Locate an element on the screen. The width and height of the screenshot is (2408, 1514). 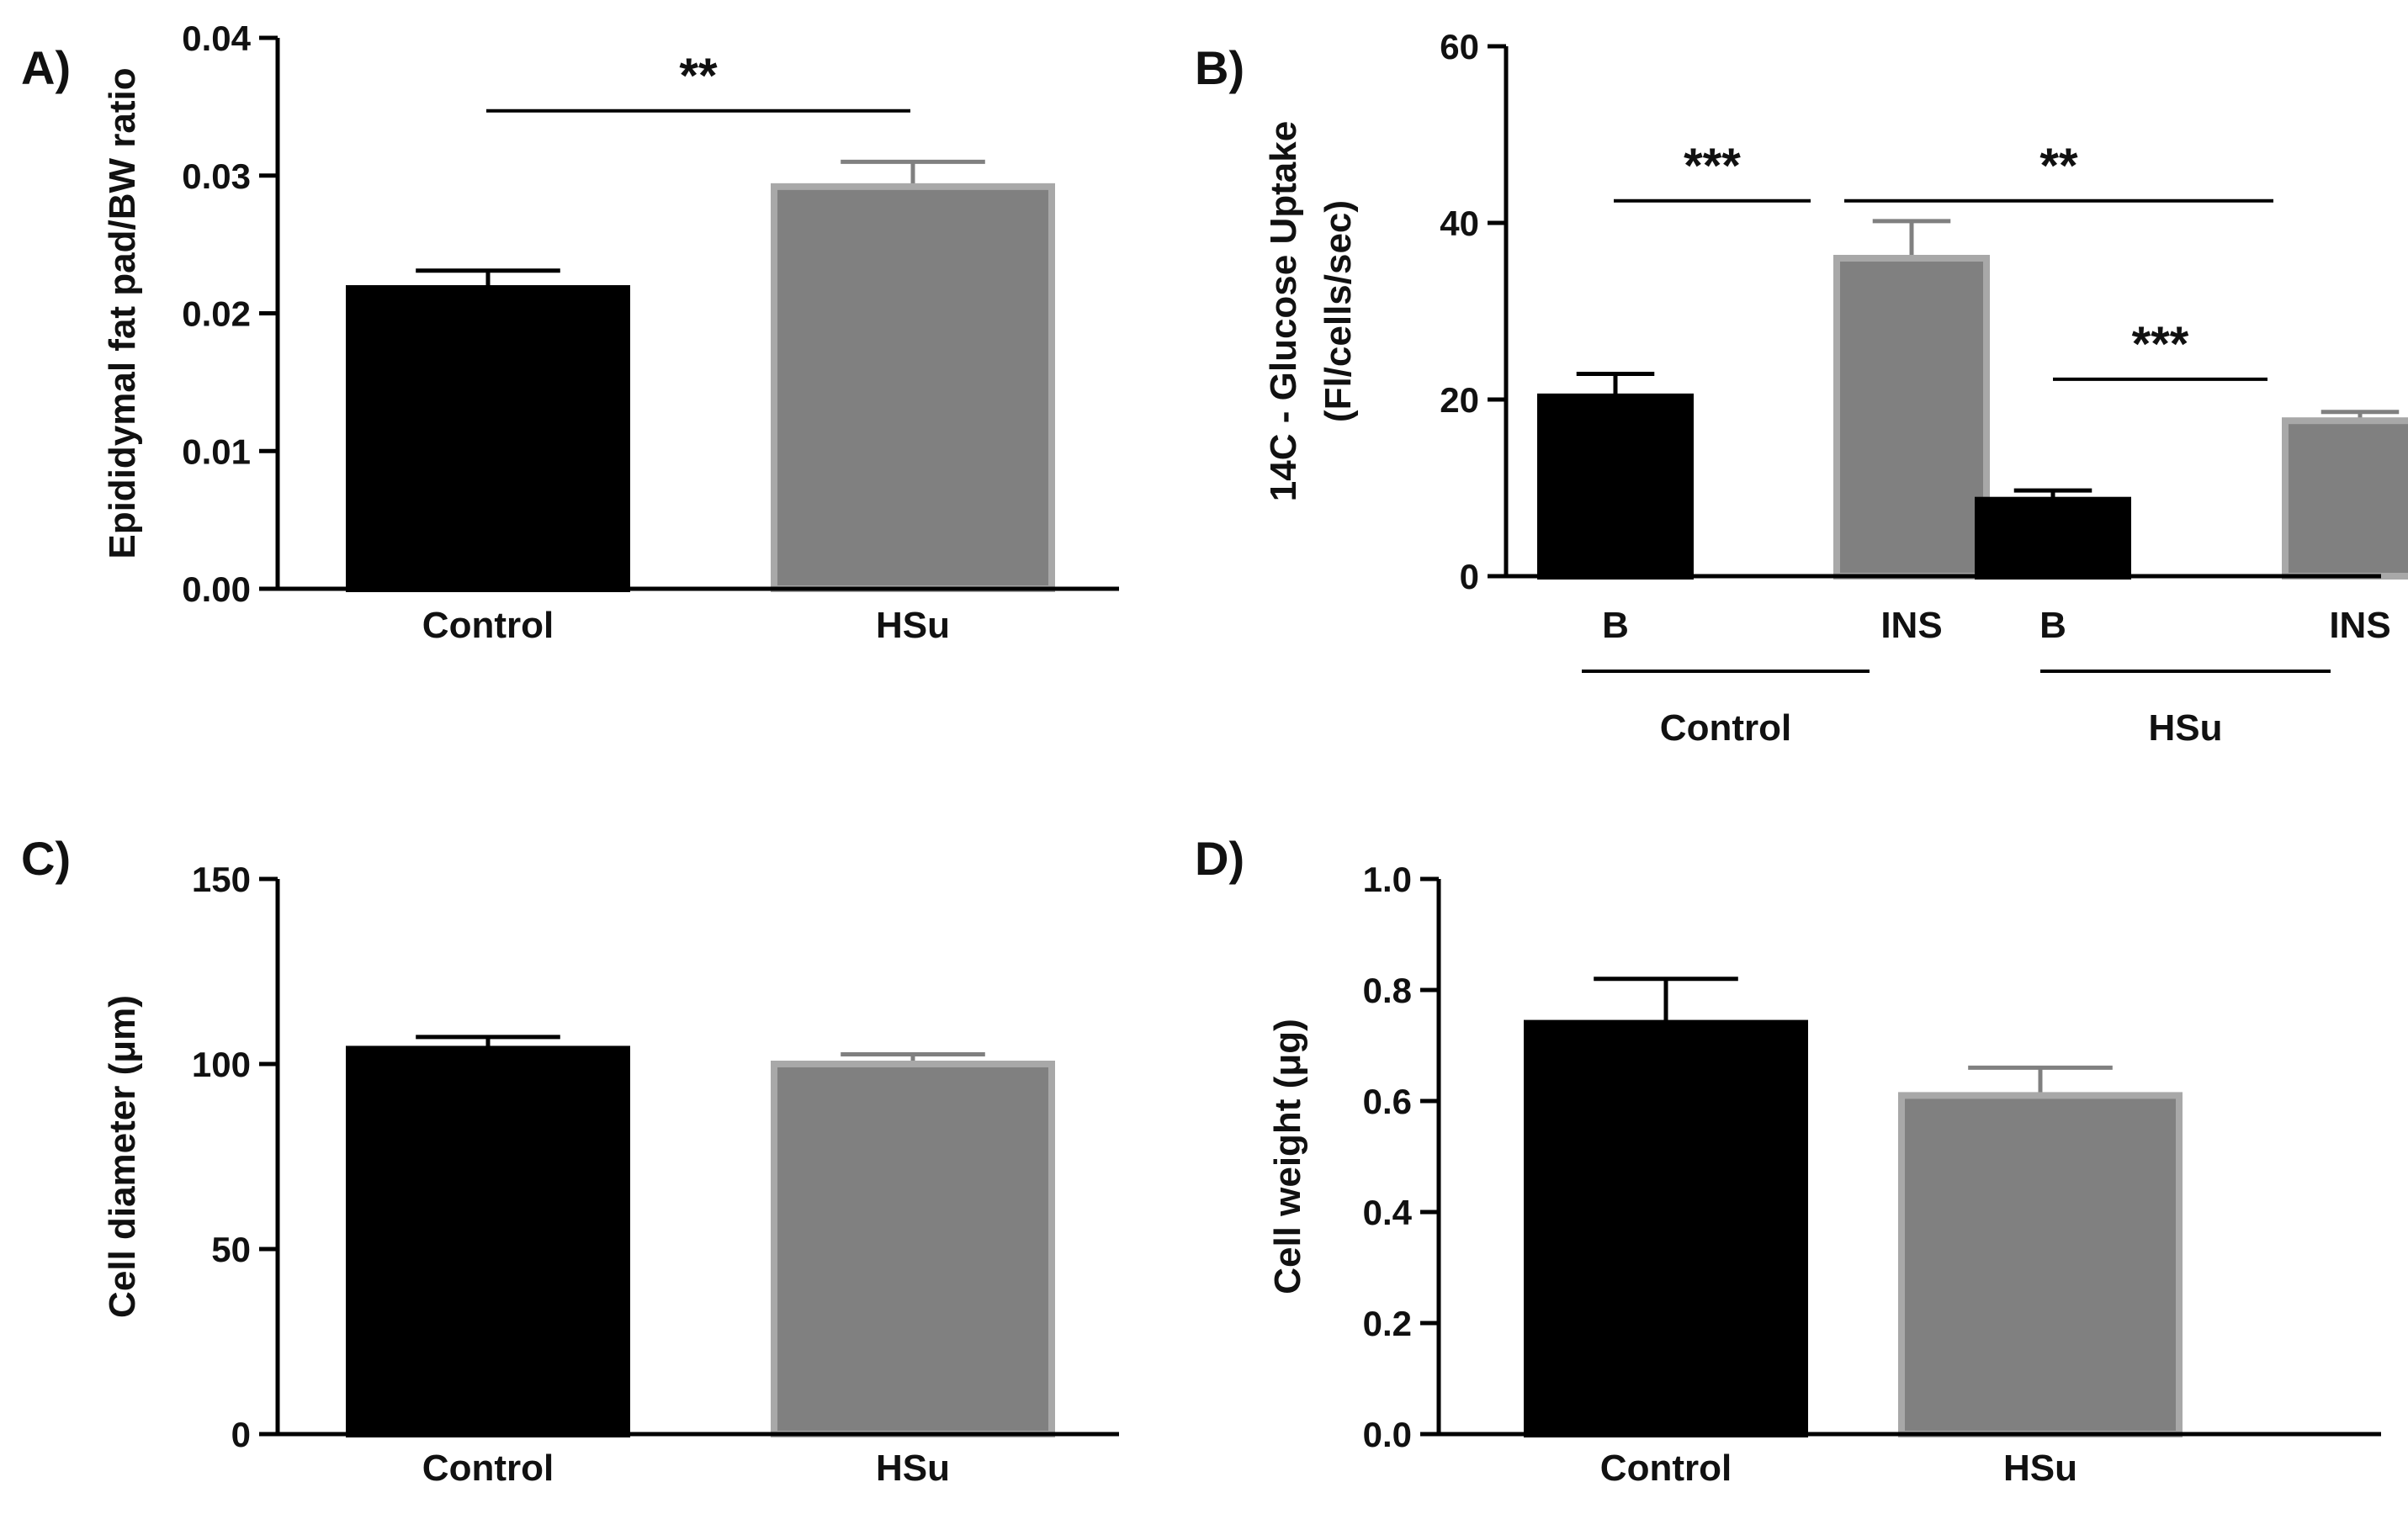
y-tick-label: 0.2 is located at coordinates (1387, 1323).